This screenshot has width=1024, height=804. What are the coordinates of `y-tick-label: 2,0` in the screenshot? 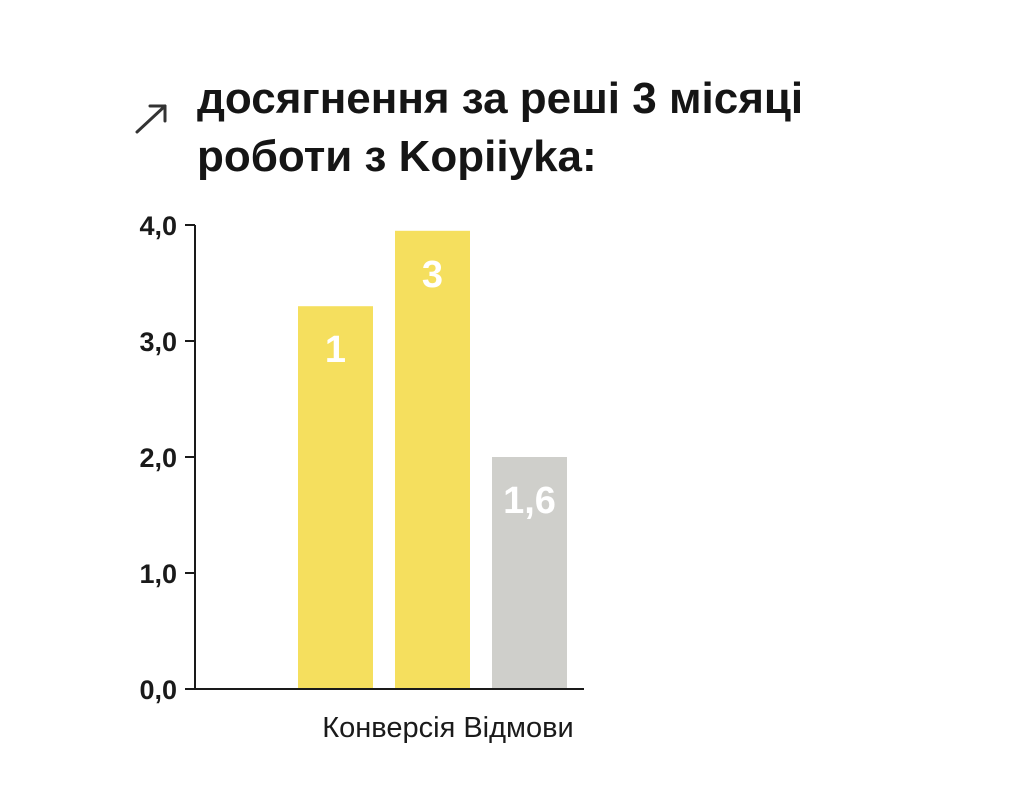 It's located at (158, 458).